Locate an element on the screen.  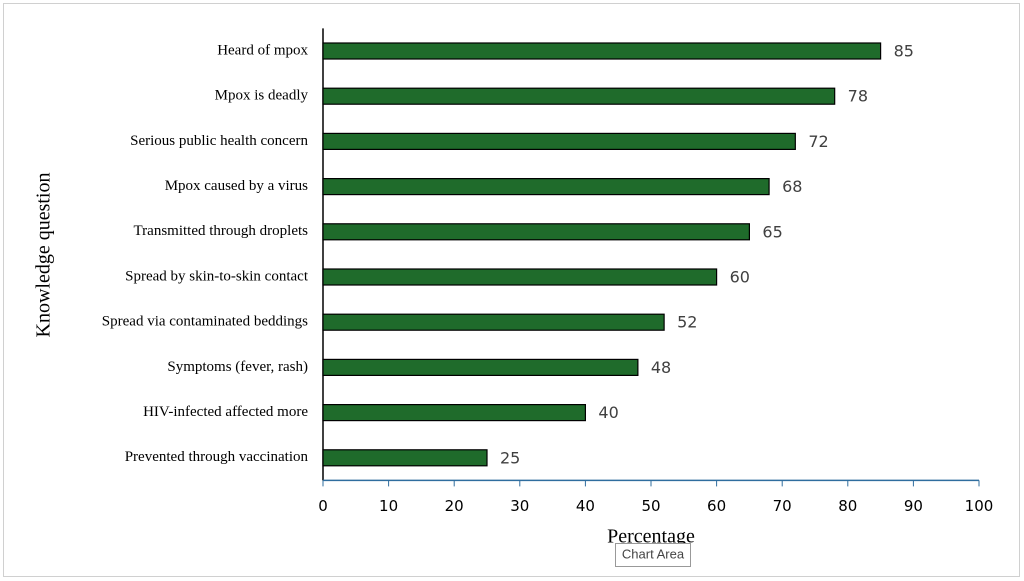
x-tick-label: 90 is located at coordinates (913, 506).